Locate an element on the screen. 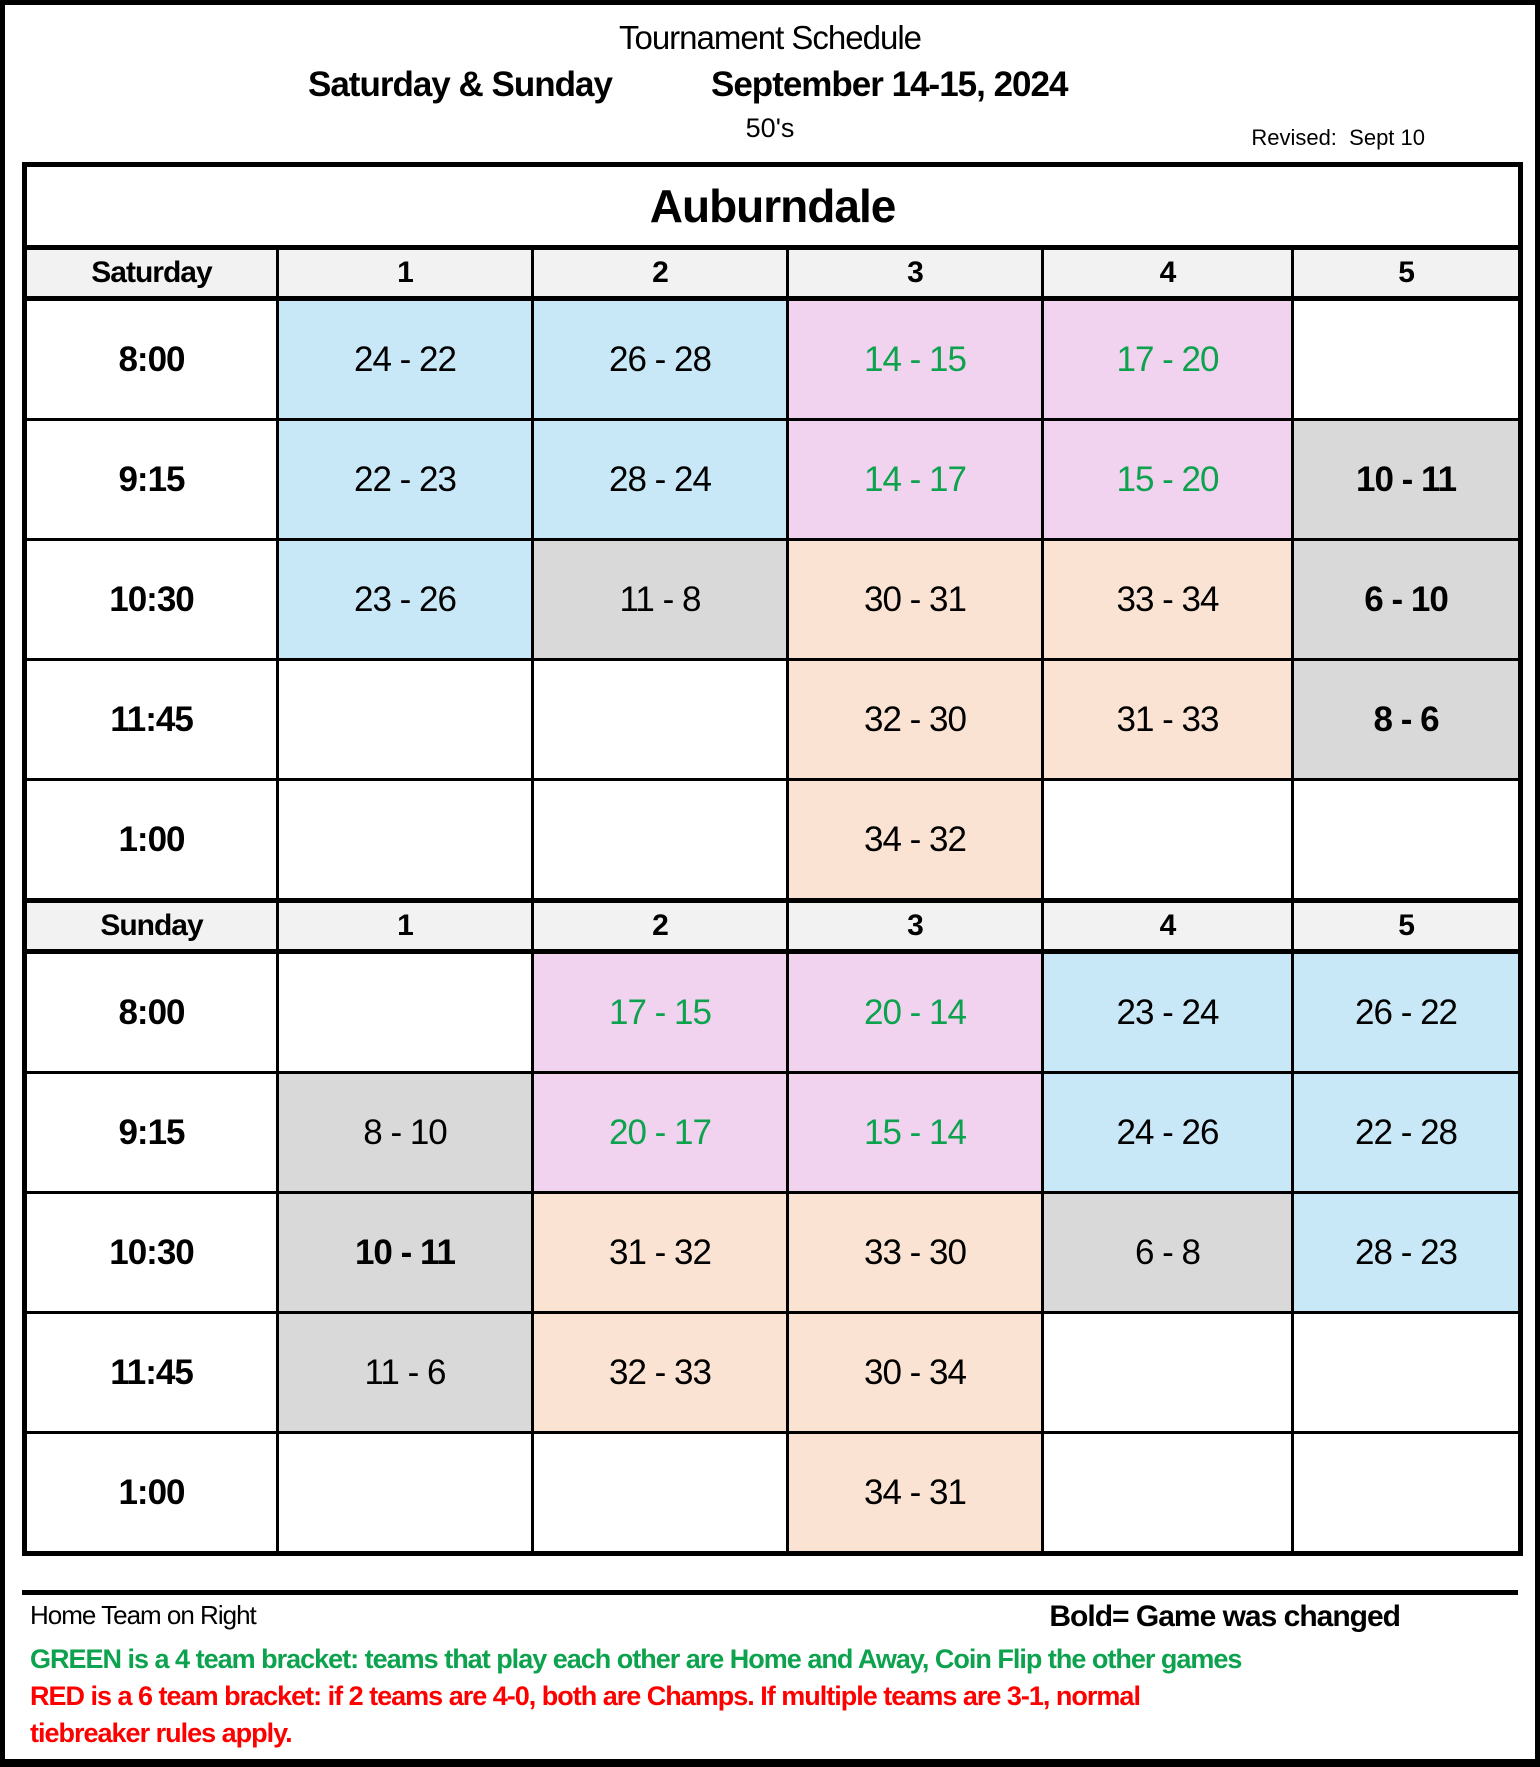 This screenshot has height=1767, width=1540. game-cell: 20 - 14 is located at coordinates (915, 1012).